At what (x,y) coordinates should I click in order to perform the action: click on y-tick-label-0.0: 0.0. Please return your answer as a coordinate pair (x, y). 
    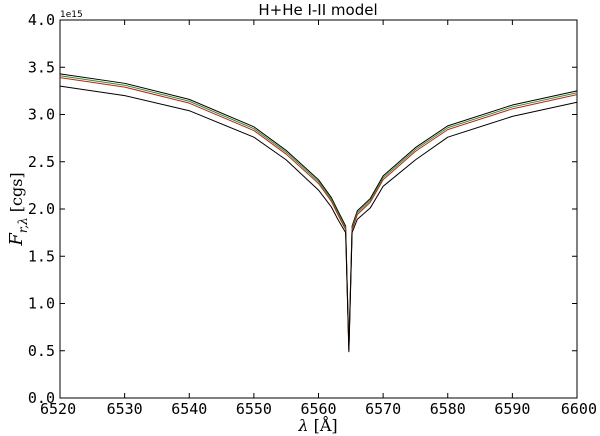
    Looking at the image, I should click on (41, 398).